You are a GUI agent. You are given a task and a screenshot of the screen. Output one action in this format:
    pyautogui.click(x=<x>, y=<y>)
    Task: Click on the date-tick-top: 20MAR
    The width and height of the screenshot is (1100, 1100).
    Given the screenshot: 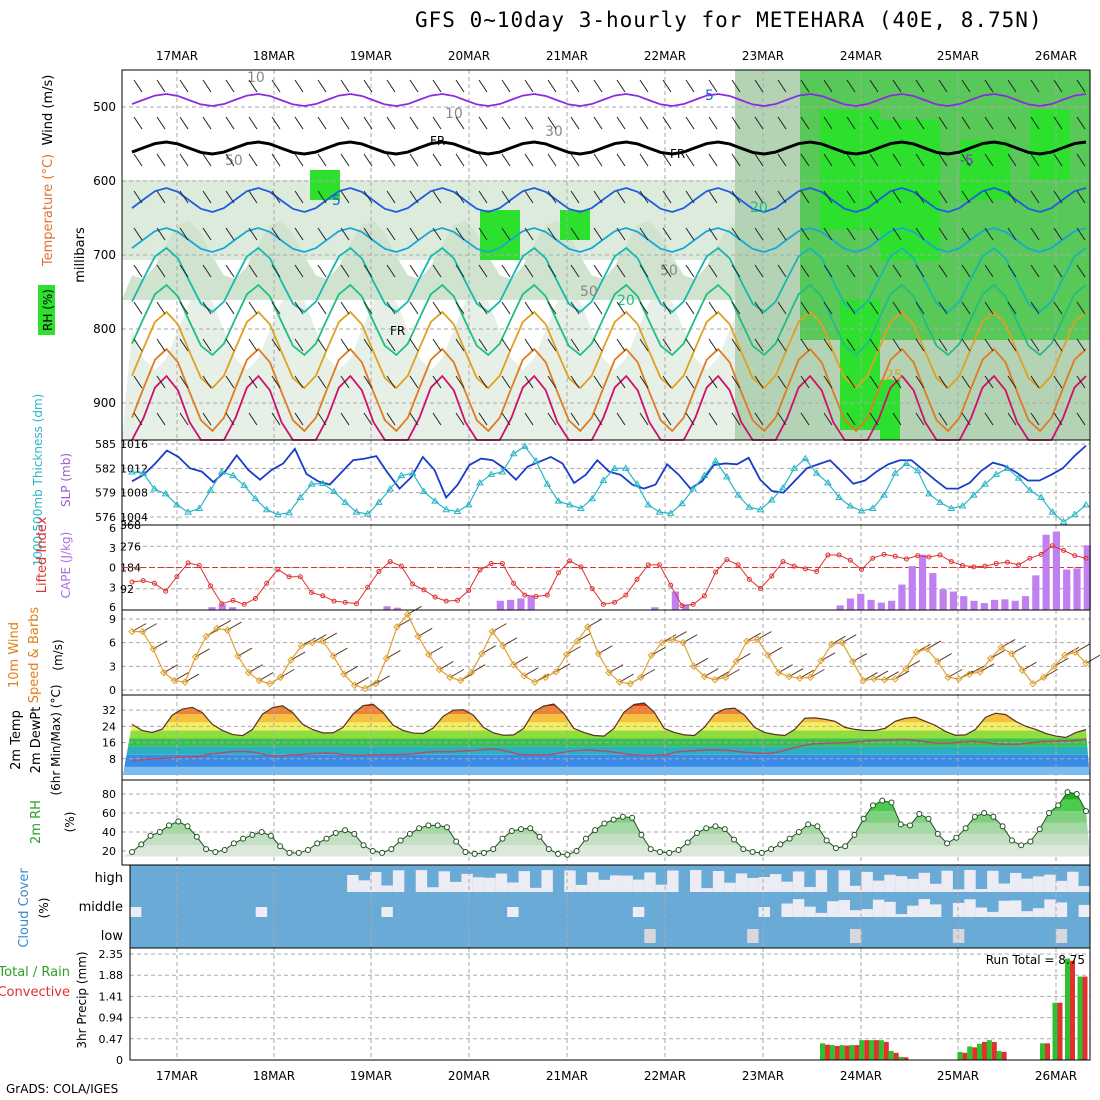 What is the action you would take?
    pyautogui.click(x=469, y=56)
    